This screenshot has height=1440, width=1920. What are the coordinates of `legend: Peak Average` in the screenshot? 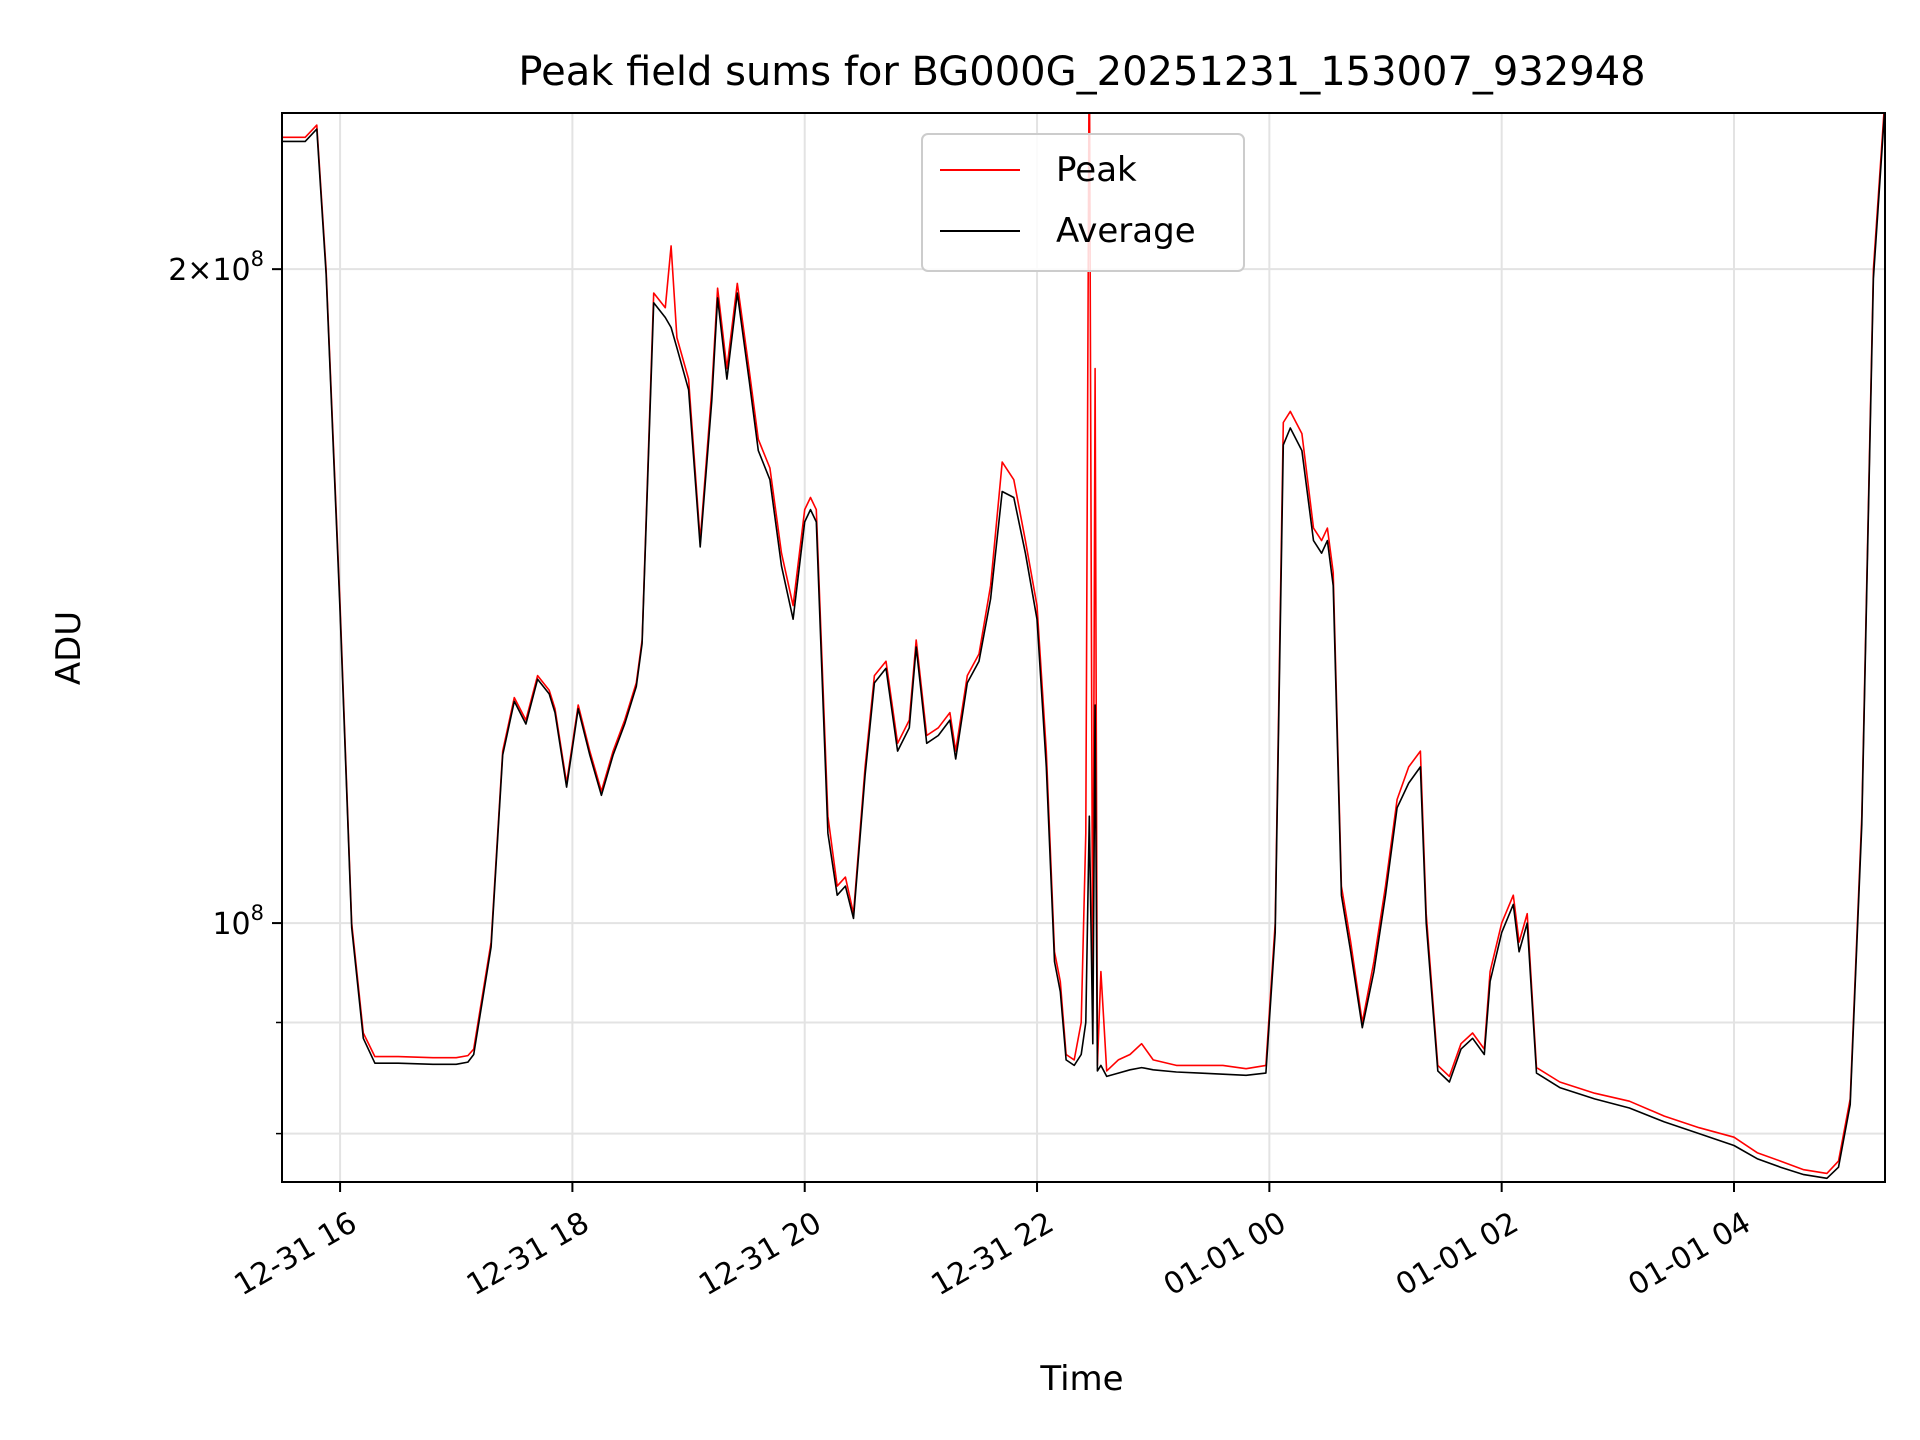 It's located at (1083, 202).